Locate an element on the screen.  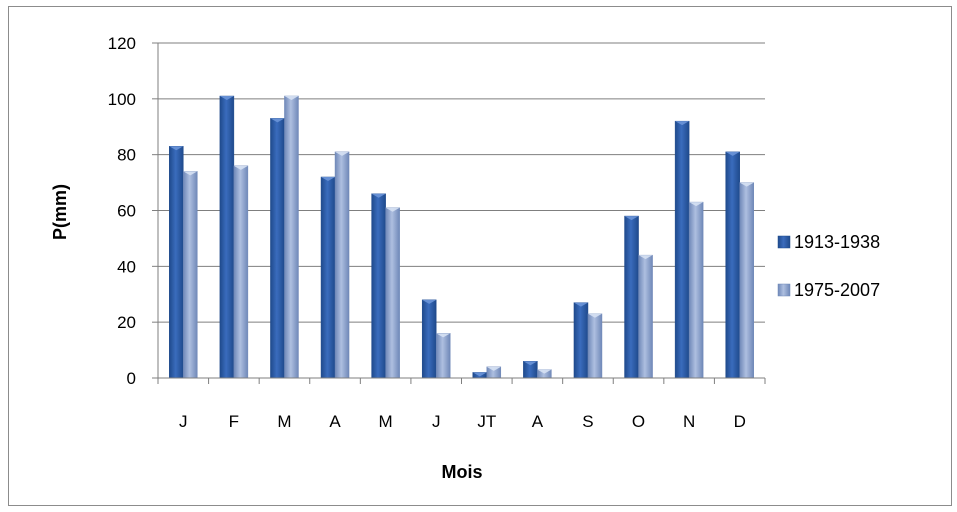
x-tick-label: JT is located at coordinates (486, 421).